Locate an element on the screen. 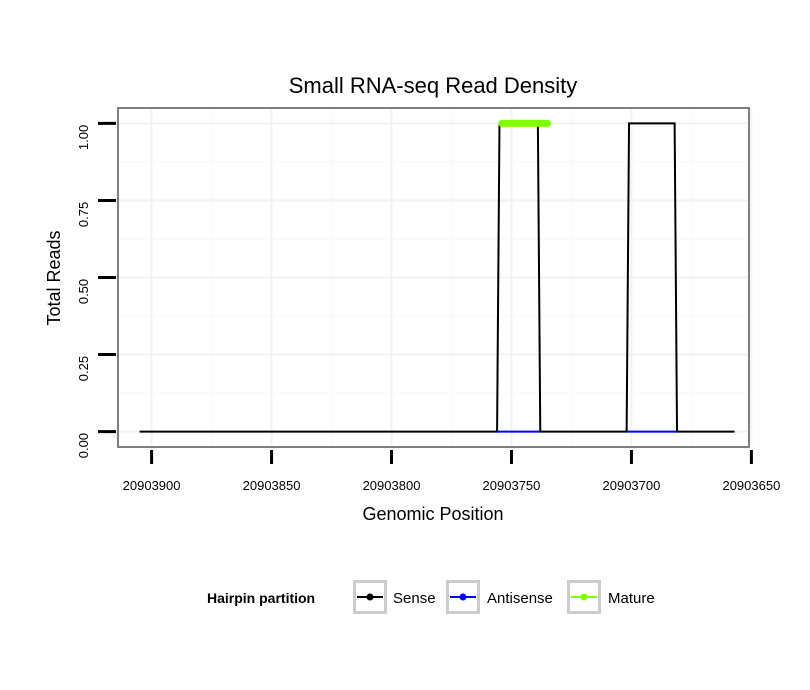  x-tick-label: 20903650 is located at coordinates (751, 485).